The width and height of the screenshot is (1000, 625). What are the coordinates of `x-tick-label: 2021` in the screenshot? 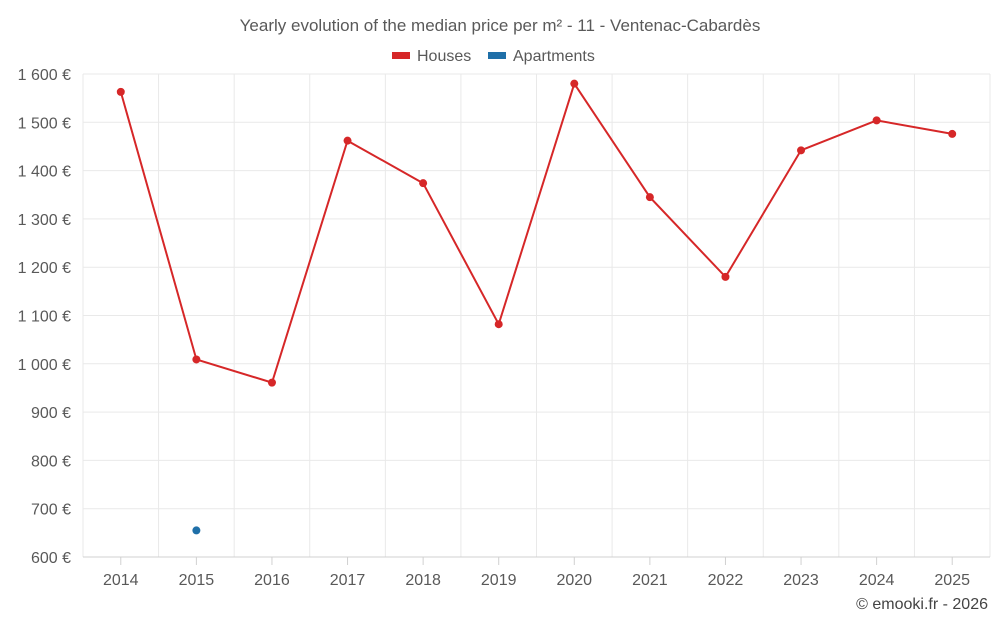 It's located at (650, 580).